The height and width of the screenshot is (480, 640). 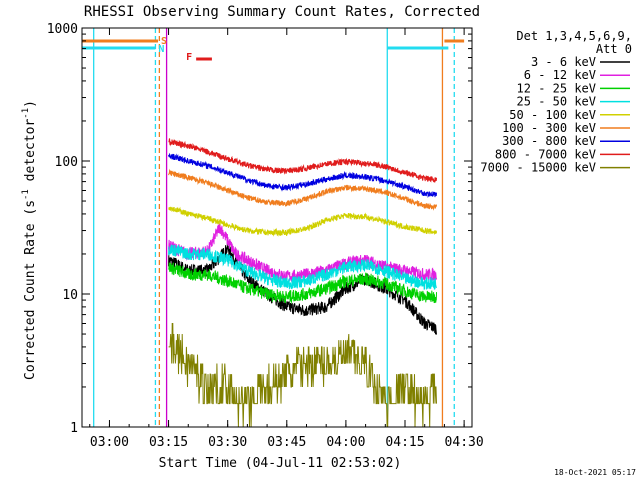 I want to click on y-tick-label: 1000, so click(x=62, y=29).